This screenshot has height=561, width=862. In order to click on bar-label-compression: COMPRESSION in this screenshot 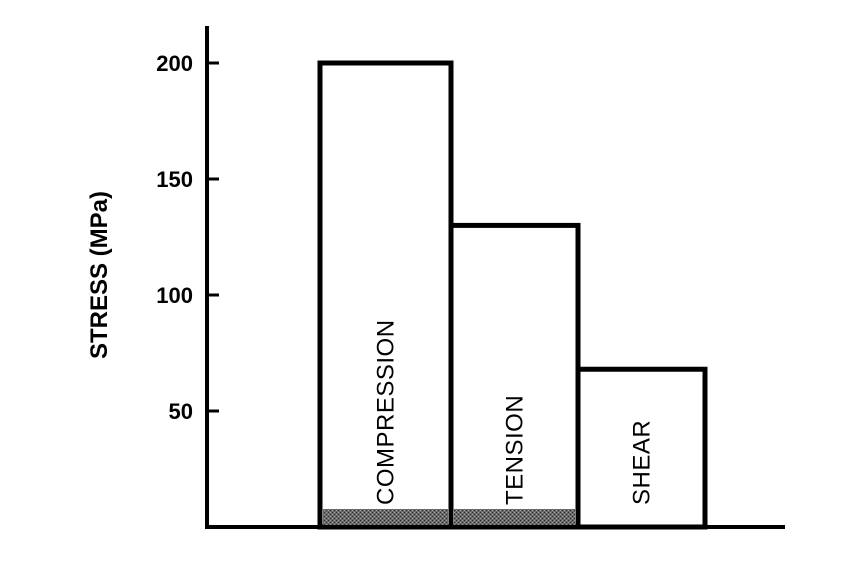, I will do `click(386, 412)`.